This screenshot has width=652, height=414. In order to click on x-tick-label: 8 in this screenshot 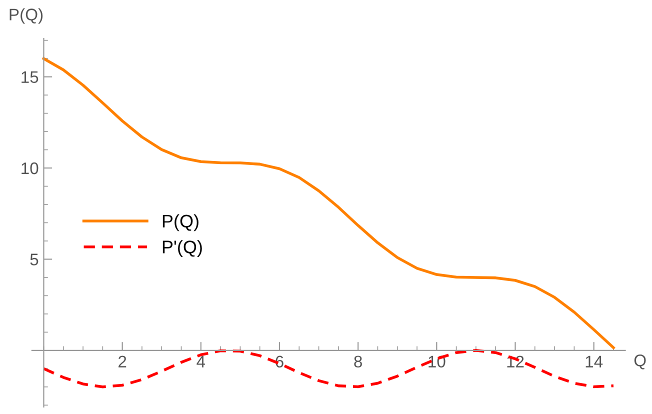, I will do `click(358, 362)`.